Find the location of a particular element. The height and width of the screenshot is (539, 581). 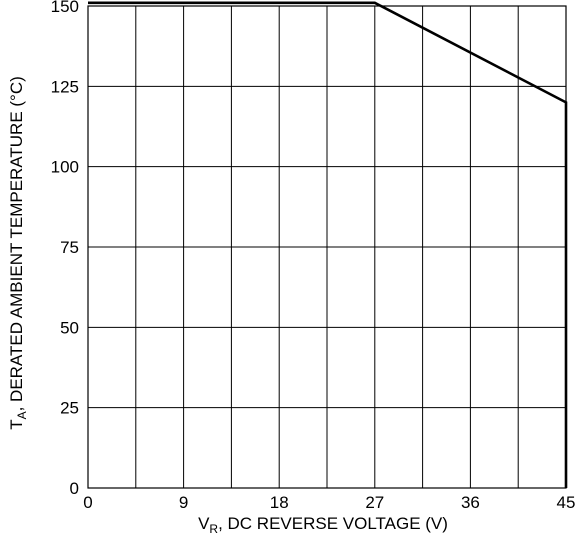

x-tick-label: 18 is located at coordinates (279, 502).